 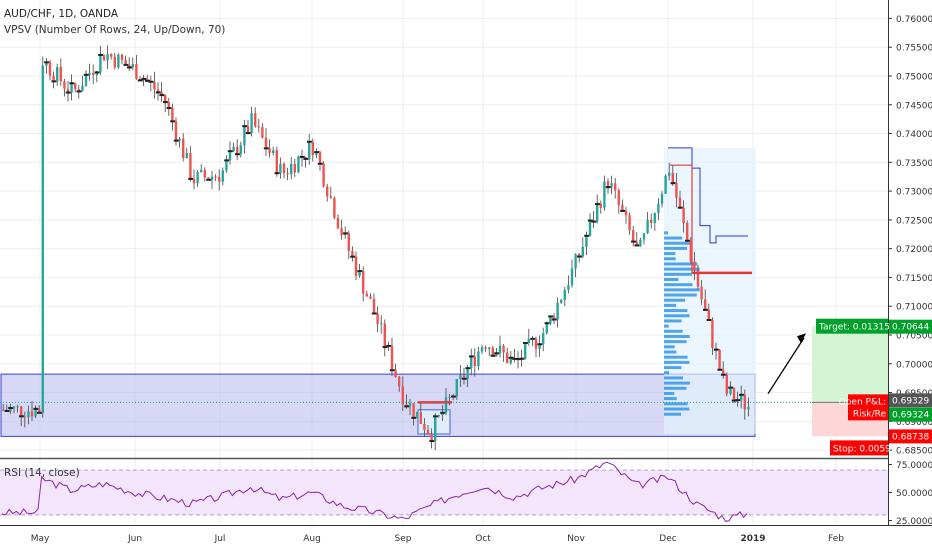 What do you see at coordinates (914, 193) in the screenshot?
I see `price-tick-label: 0.73000` at bounding box center [914, 193].